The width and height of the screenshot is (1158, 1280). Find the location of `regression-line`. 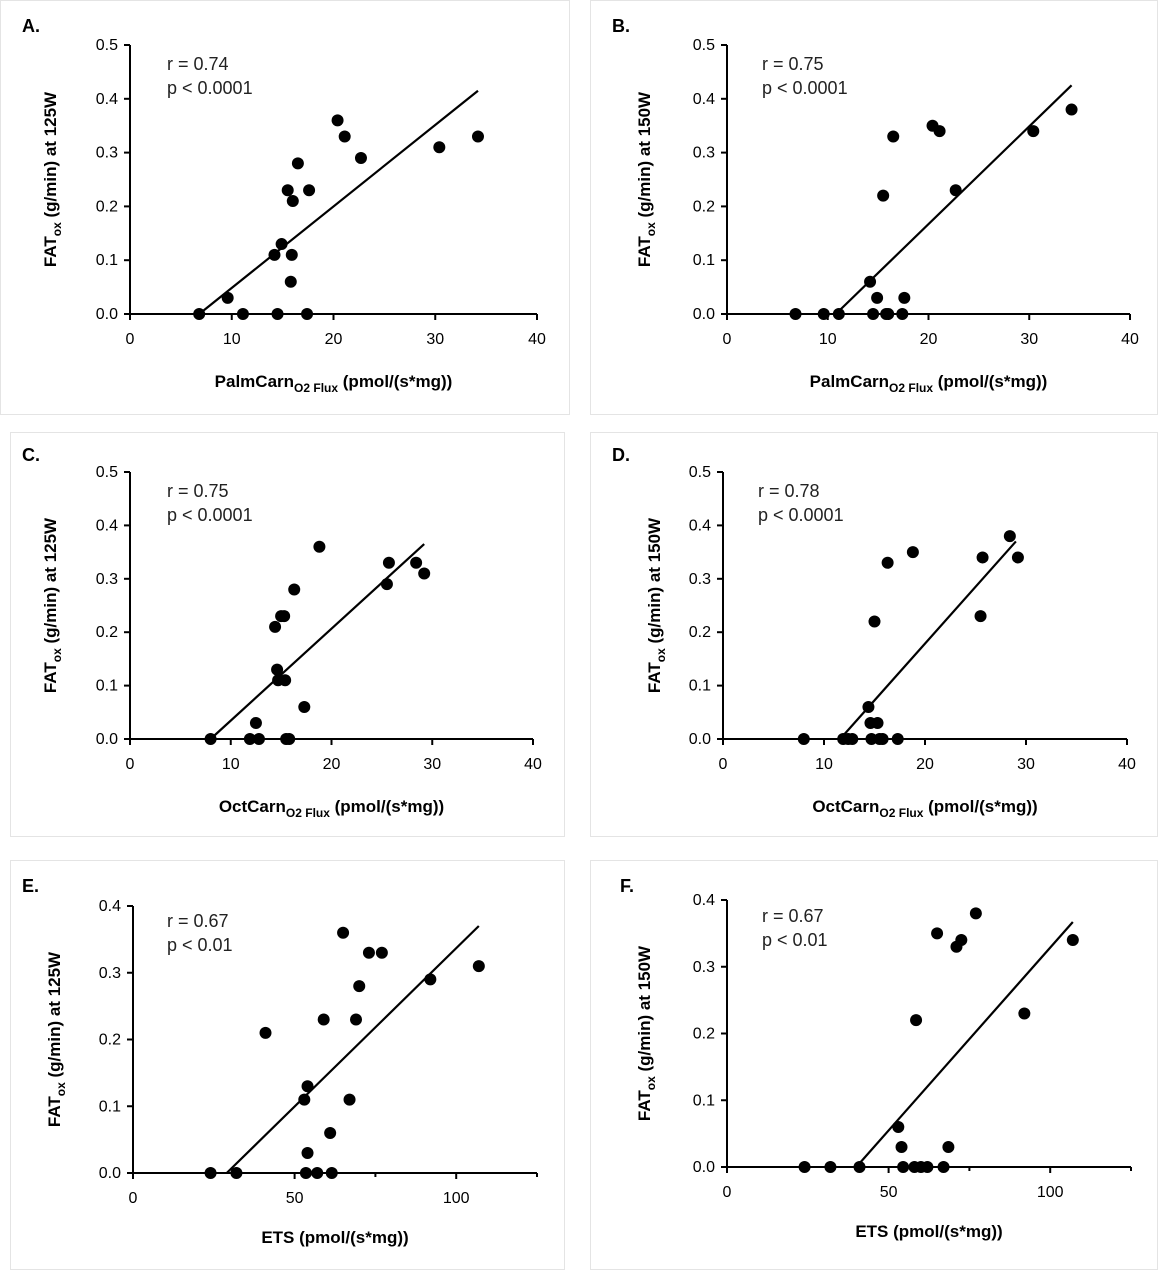

regression-line is located at coordinates (338, 202).